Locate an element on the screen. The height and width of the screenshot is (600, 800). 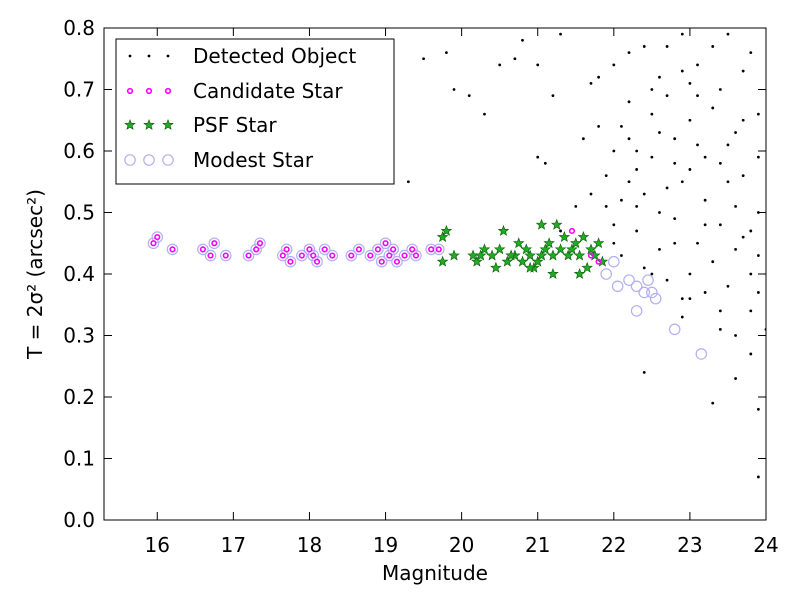
y-tick-label: 0.7 is located at coordinates (79, 90).